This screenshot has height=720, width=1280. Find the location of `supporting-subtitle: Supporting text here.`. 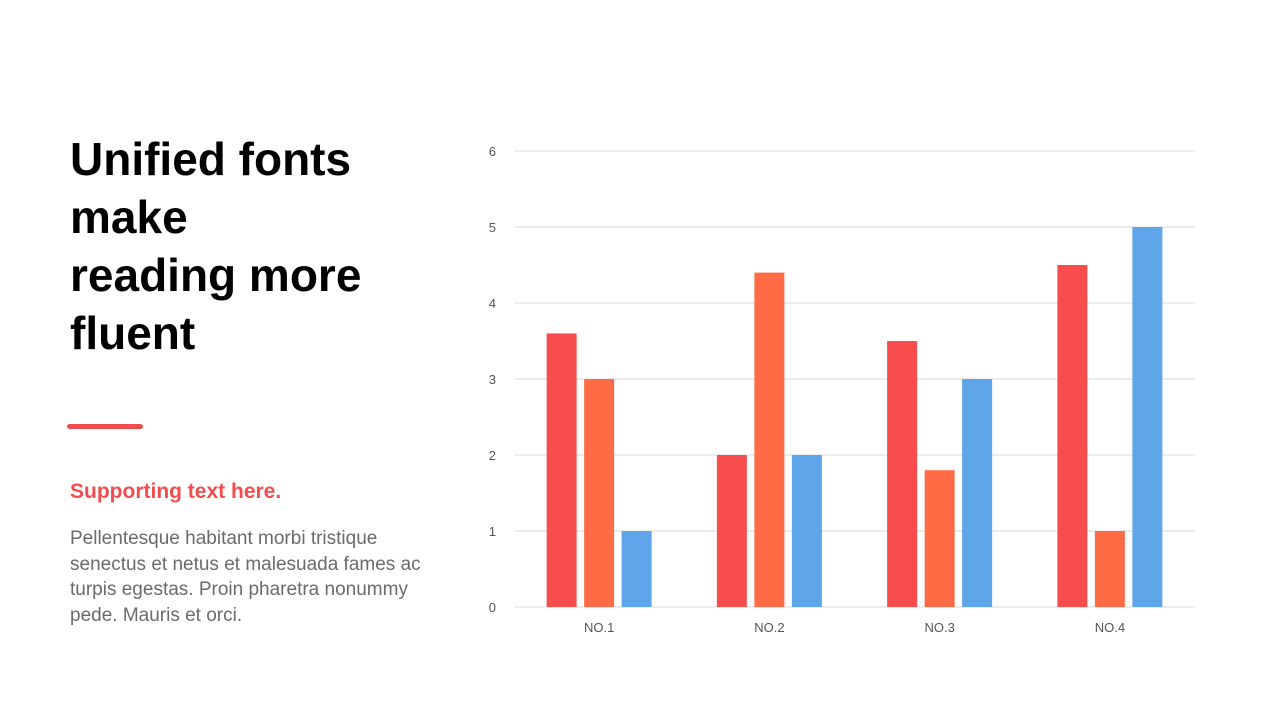

supporting-subtitle: Supporting text here. is located at coordinates (176, 491).